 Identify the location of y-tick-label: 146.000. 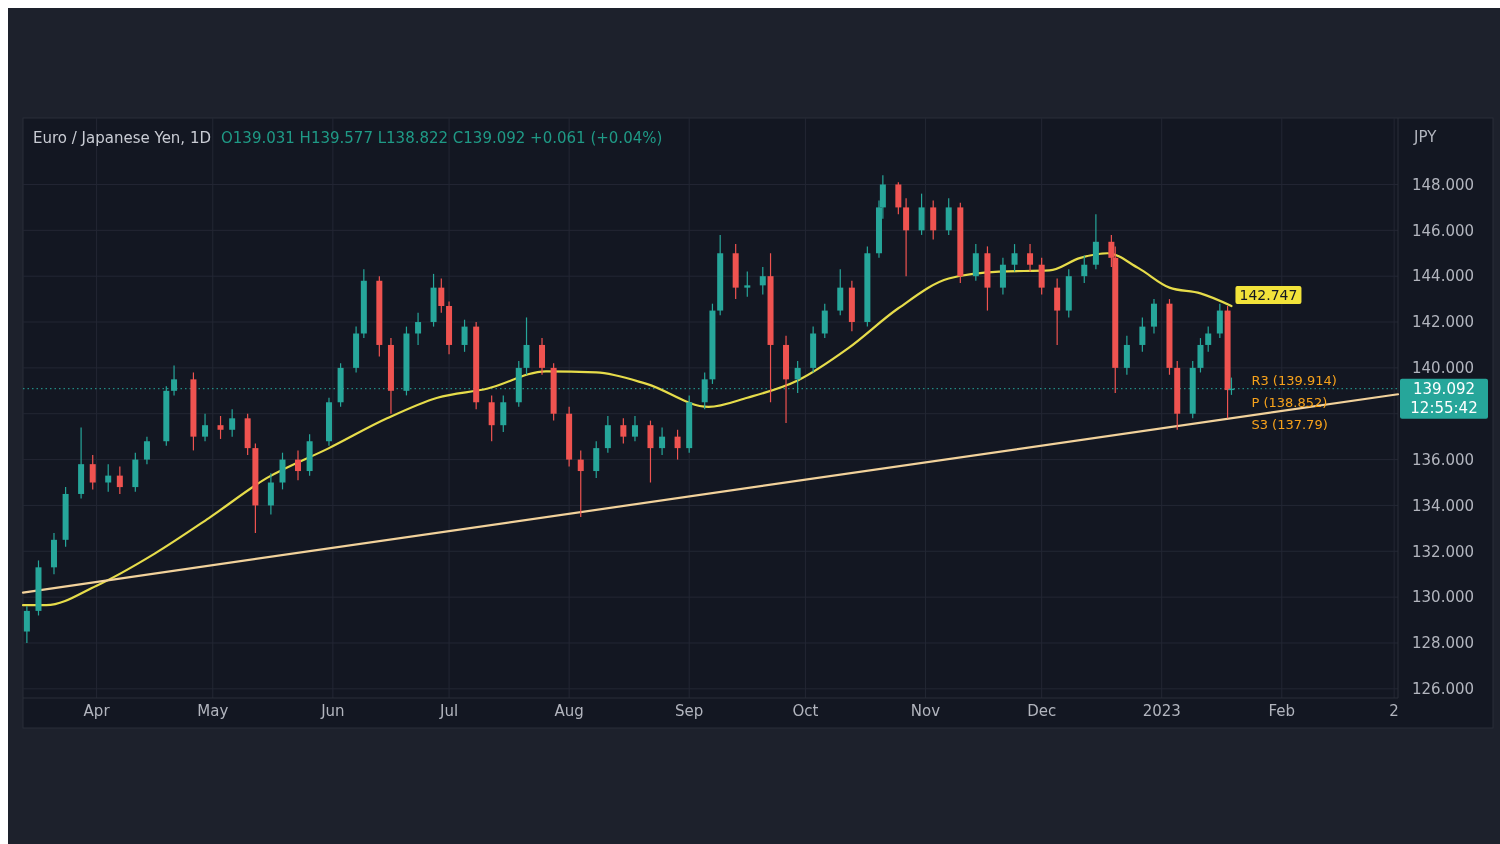
(1443, 230).